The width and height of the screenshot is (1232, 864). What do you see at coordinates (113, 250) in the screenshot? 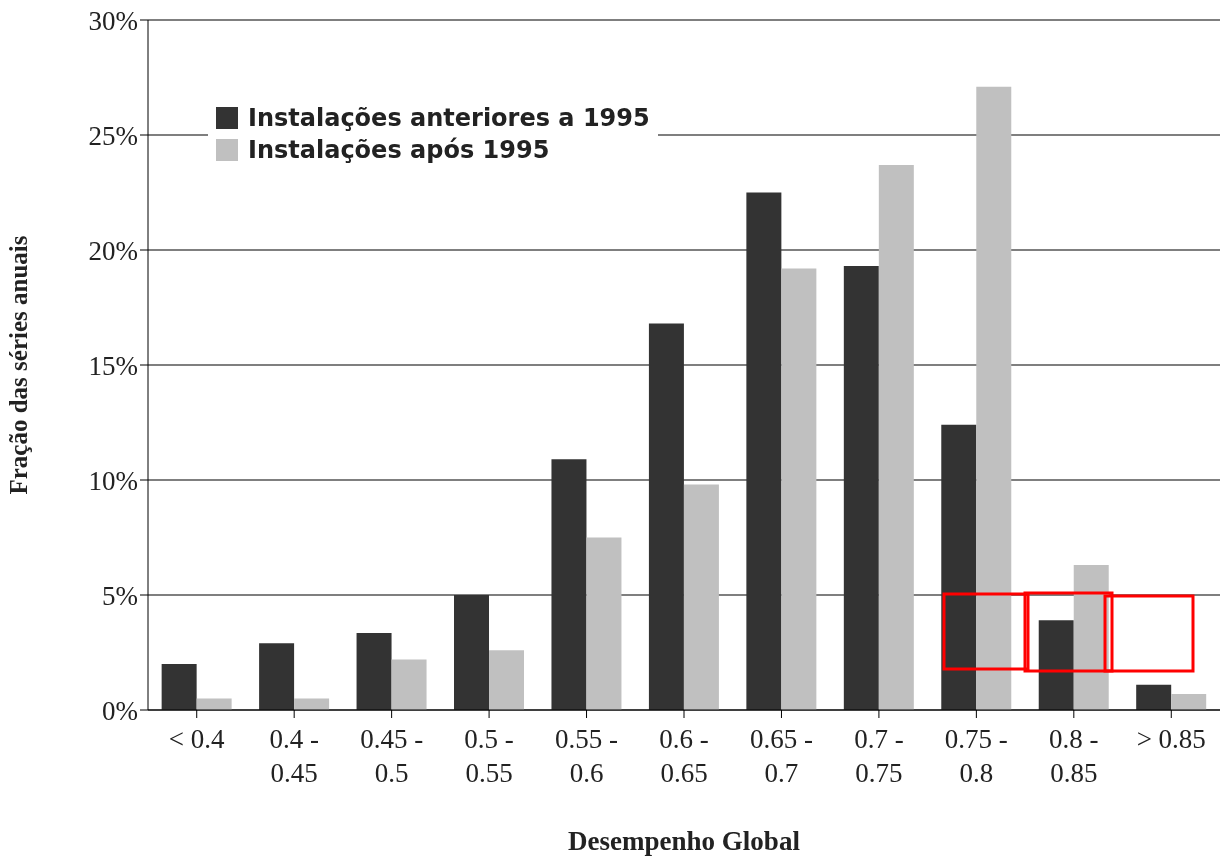
I see `y-tick-label: 20%` at bounding box center [113, 250].